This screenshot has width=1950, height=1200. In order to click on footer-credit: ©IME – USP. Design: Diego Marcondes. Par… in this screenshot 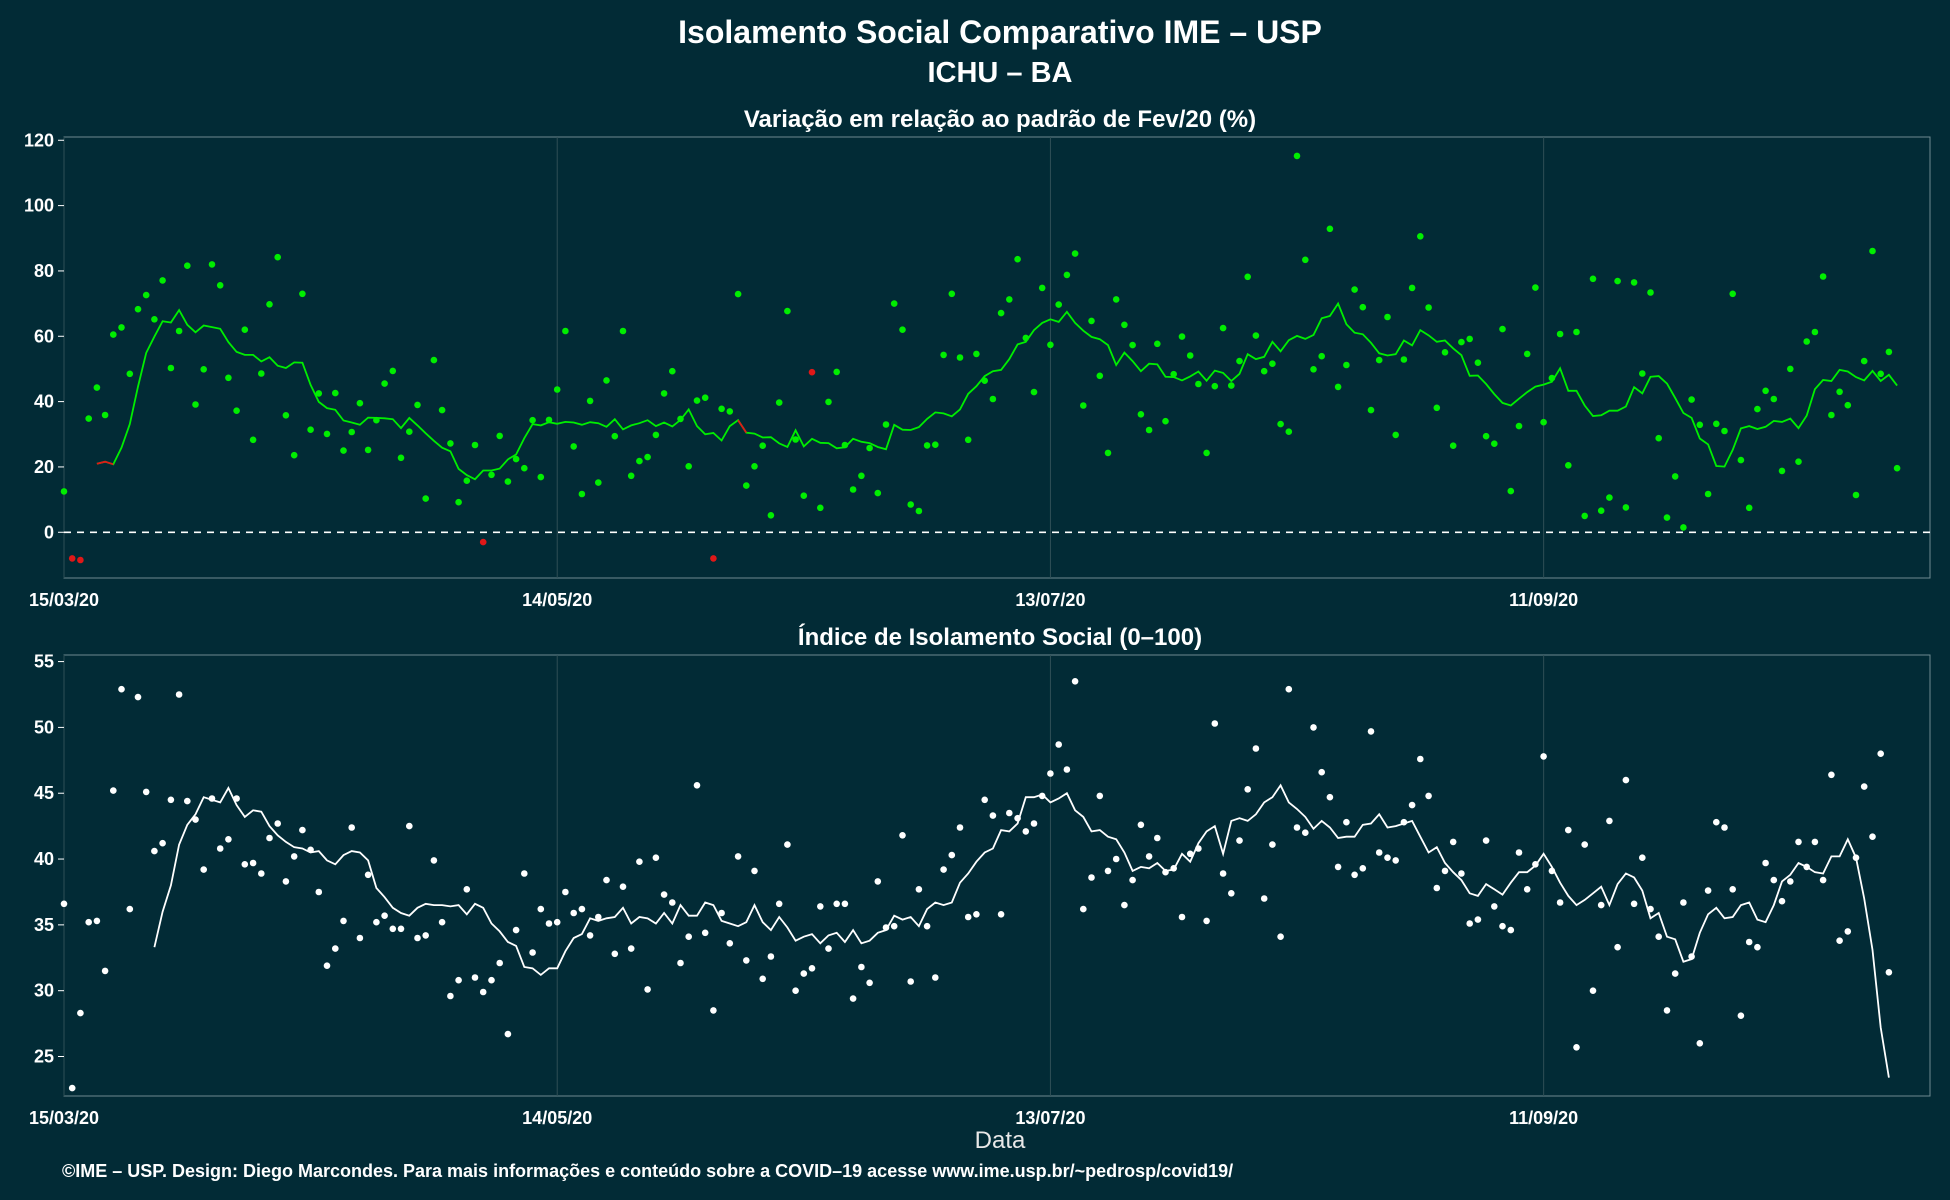, I will do `click(647, 1171)`.